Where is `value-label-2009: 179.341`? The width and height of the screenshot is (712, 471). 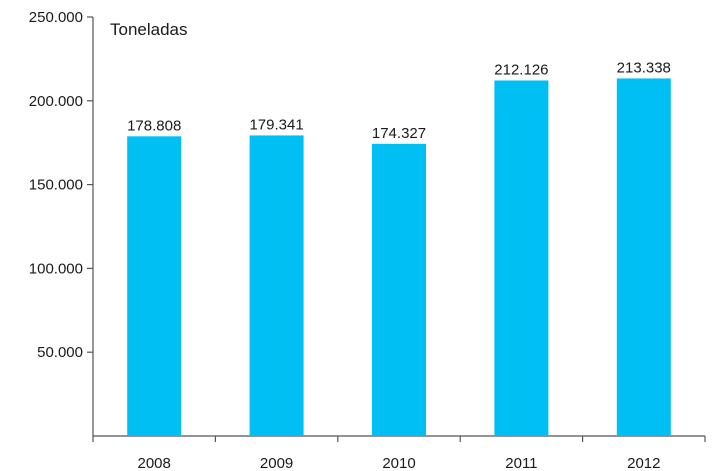
value-label-2009: 179.341 is located at coordinates (276, 124).